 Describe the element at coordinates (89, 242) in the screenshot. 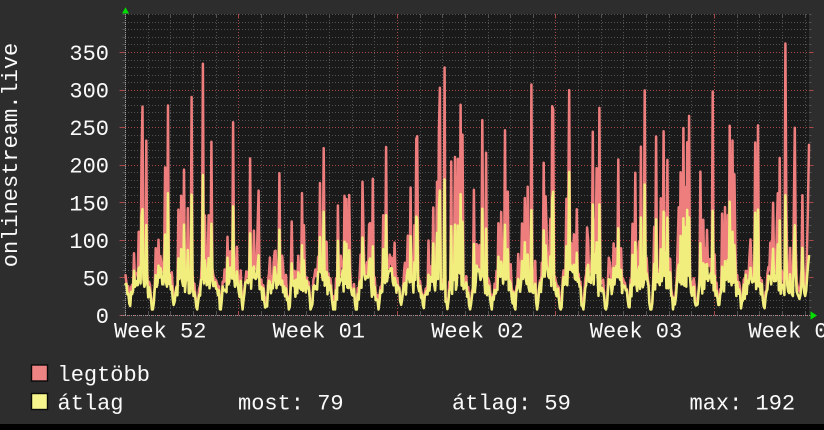

I see `svg-text: 100` at that location.